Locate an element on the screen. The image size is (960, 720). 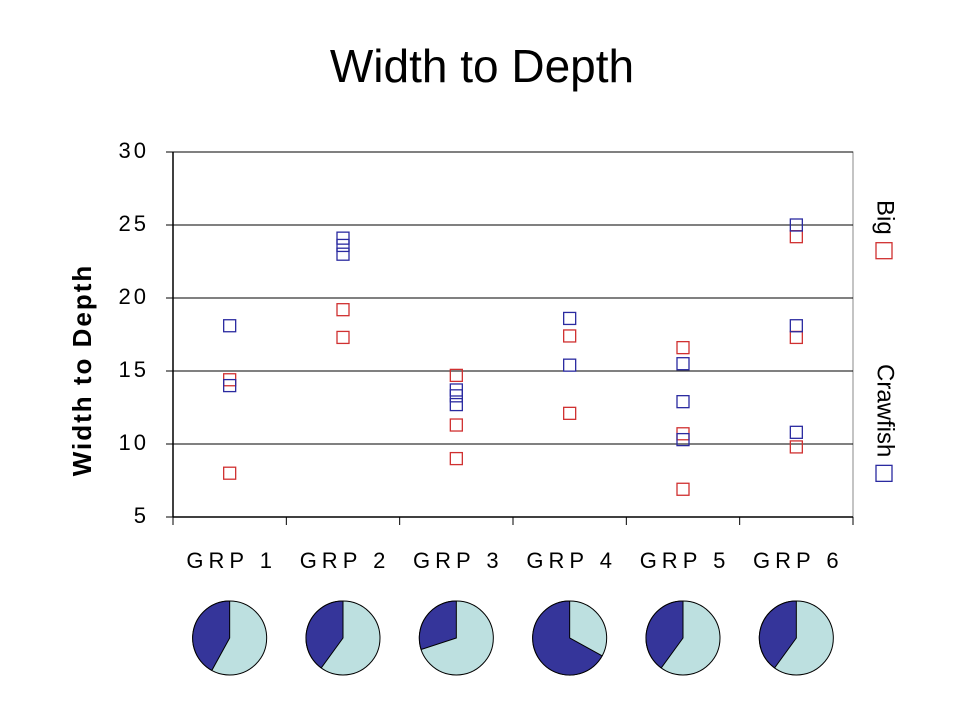
x-tick-label: GRP 3 is located at coordinates (458, 560).